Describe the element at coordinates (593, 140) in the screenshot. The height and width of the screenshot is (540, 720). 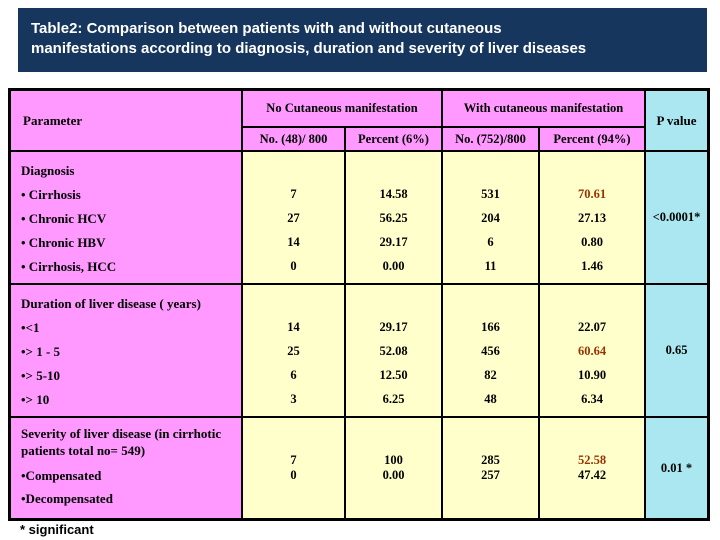
I see `subheader-with-percent: Percent (94%)` at that location.